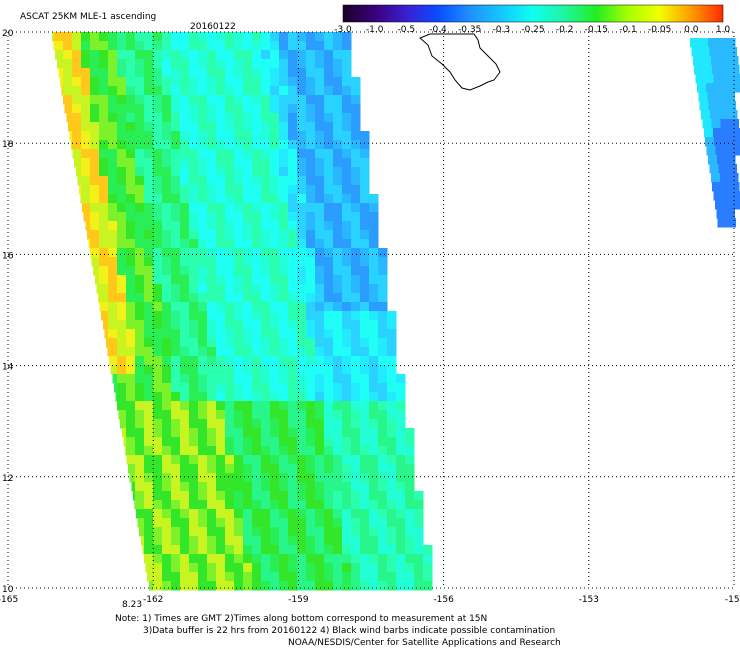 This screenshot has width=740, height=650. I want to click on colorbar-label: -0.35, so click(469, 30).